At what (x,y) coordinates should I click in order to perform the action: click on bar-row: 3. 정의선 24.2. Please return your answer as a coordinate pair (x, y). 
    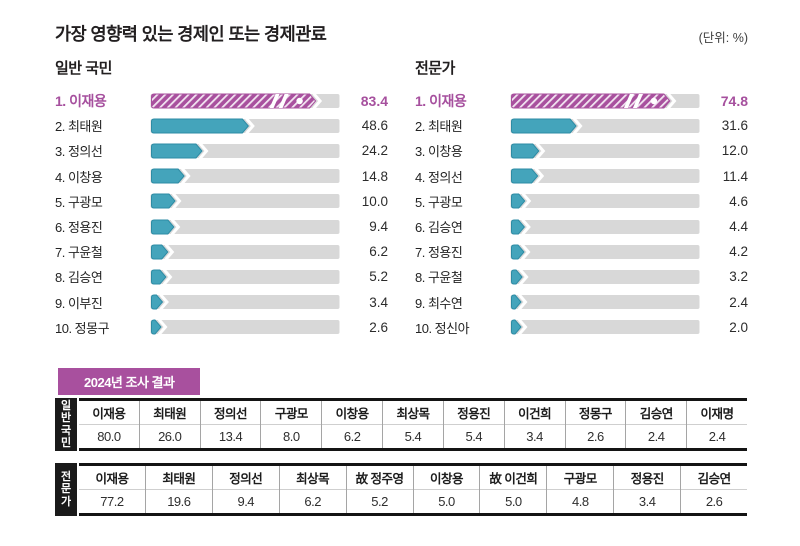
    Looking at the image, I should click on (221, 150).